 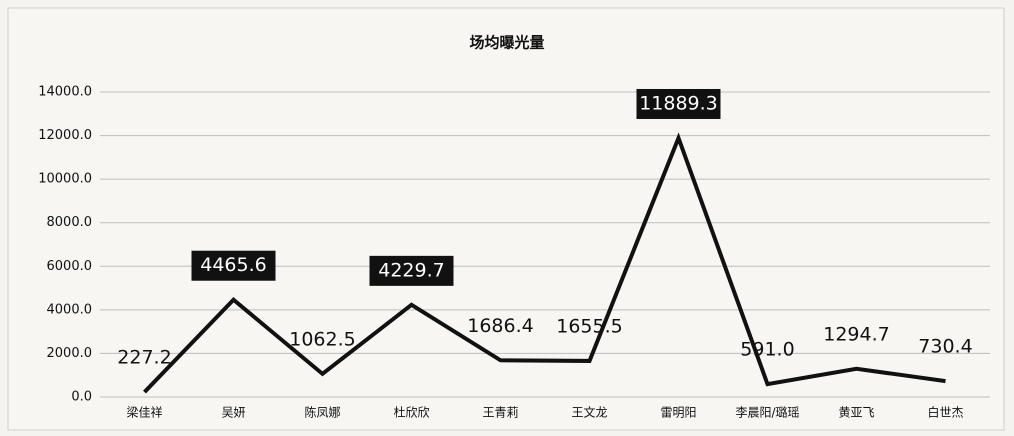 What do you see at coordinates (322, 412) in the screenshot?
I see `x-tick-label: 陈凤娜` at bounding box center [322, 412].